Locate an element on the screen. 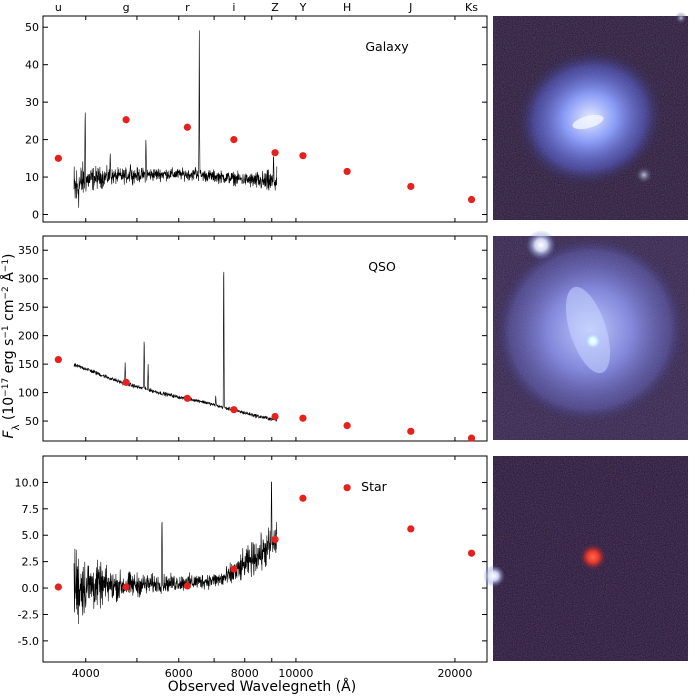  star-ytick-label: 10.0 is located at coordinates (27, 482).